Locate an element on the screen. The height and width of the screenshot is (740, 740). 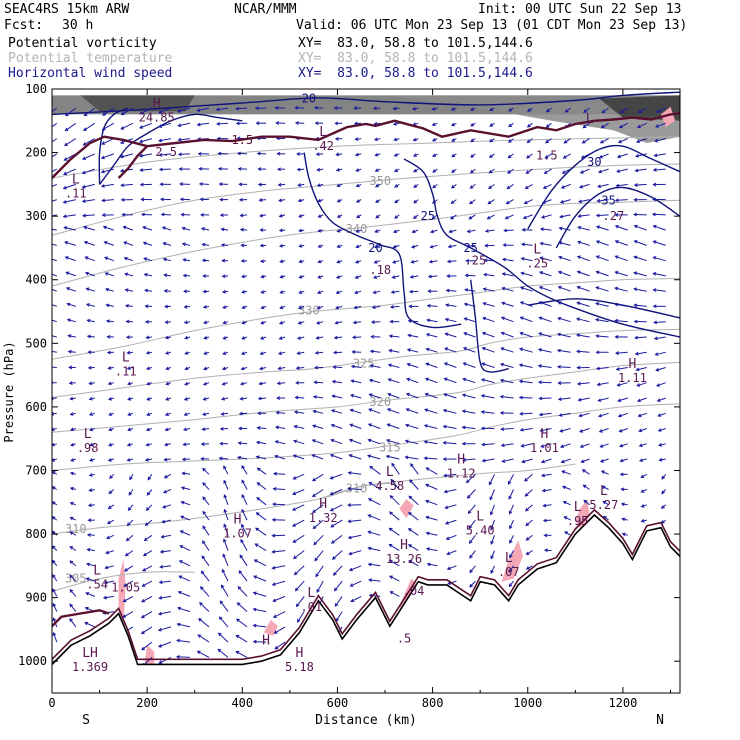
extremum-value: 4.58 is located at coordinates (389, 486).